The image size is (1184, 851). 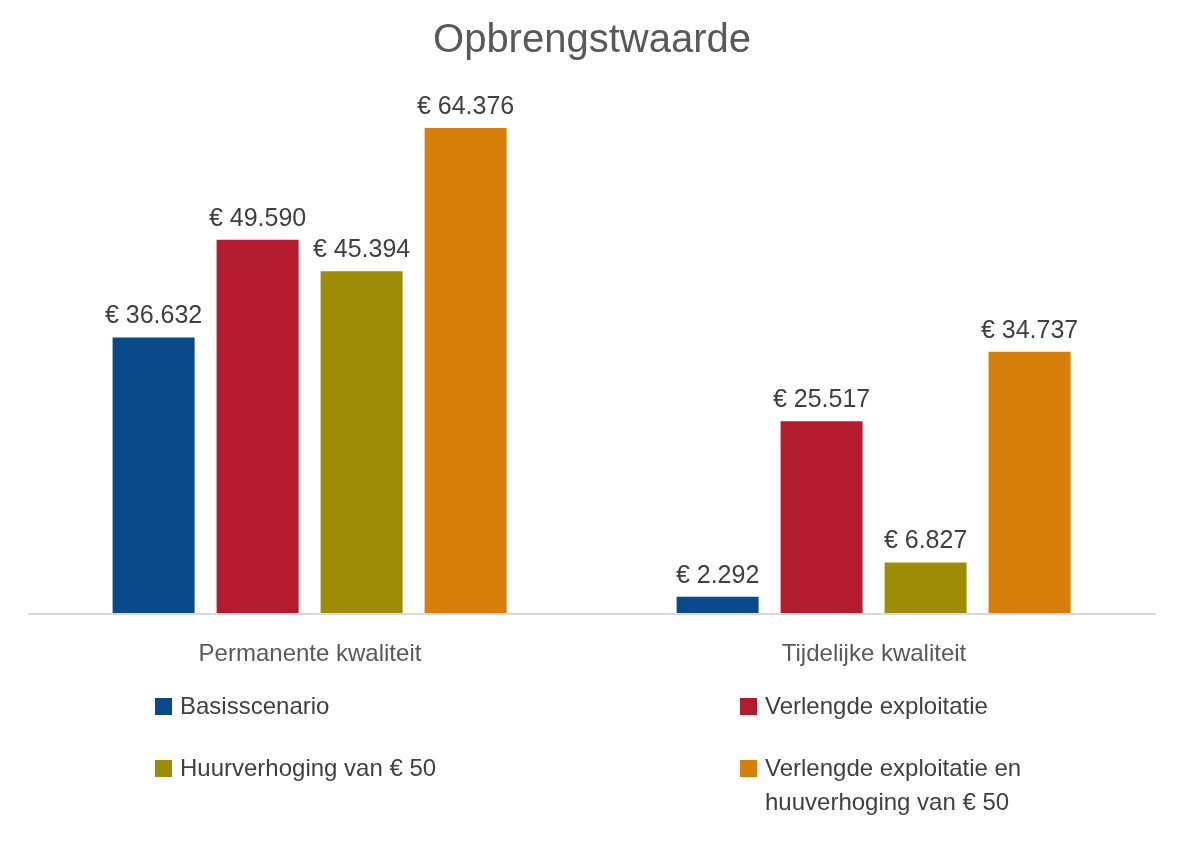 What do you see at coordinates (925, 539) in the screenshot?
I see `data-label: € 6.827` at bounding box center [925, 539].